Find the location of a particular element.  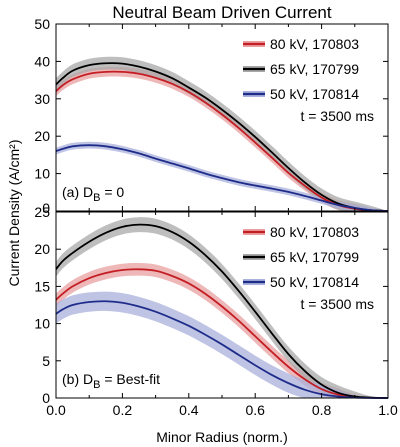

x-tick-label: 0.0 is located at coordinates (56, 410).